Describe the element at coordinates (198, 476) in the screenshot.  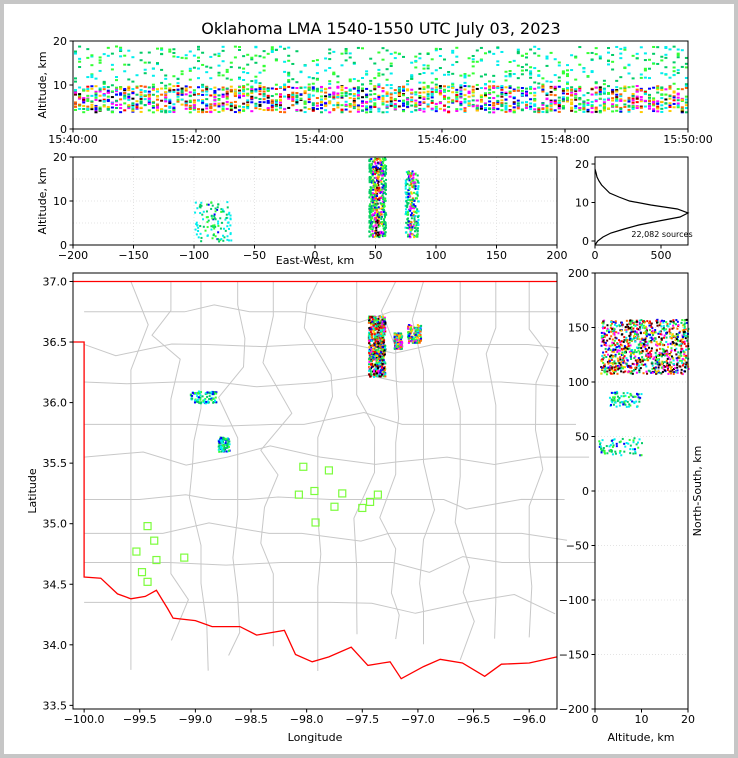
I see `county-line` at that location.